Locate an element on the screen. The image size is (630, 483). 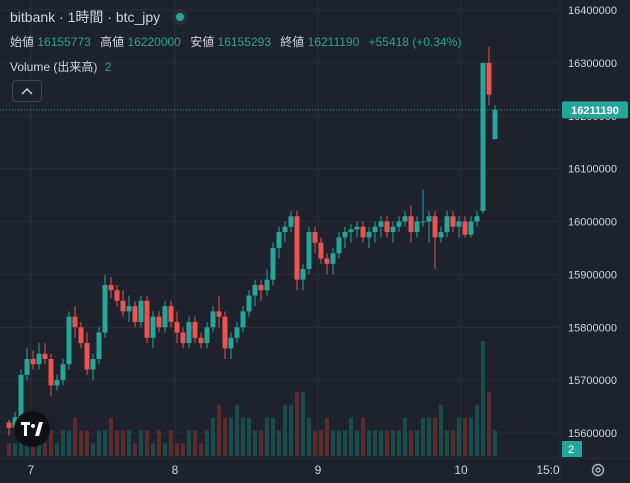
high-label: 高値 is located at coordinates (112, 42).